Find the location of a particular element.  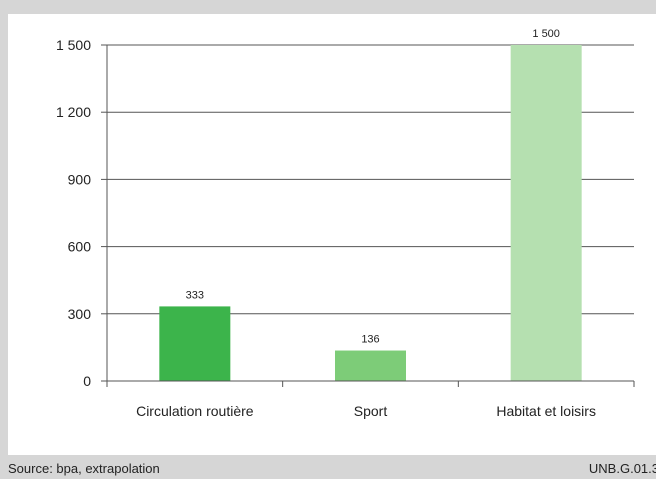

y-tick-label: 1 200 is located at coordinates (73, 112).